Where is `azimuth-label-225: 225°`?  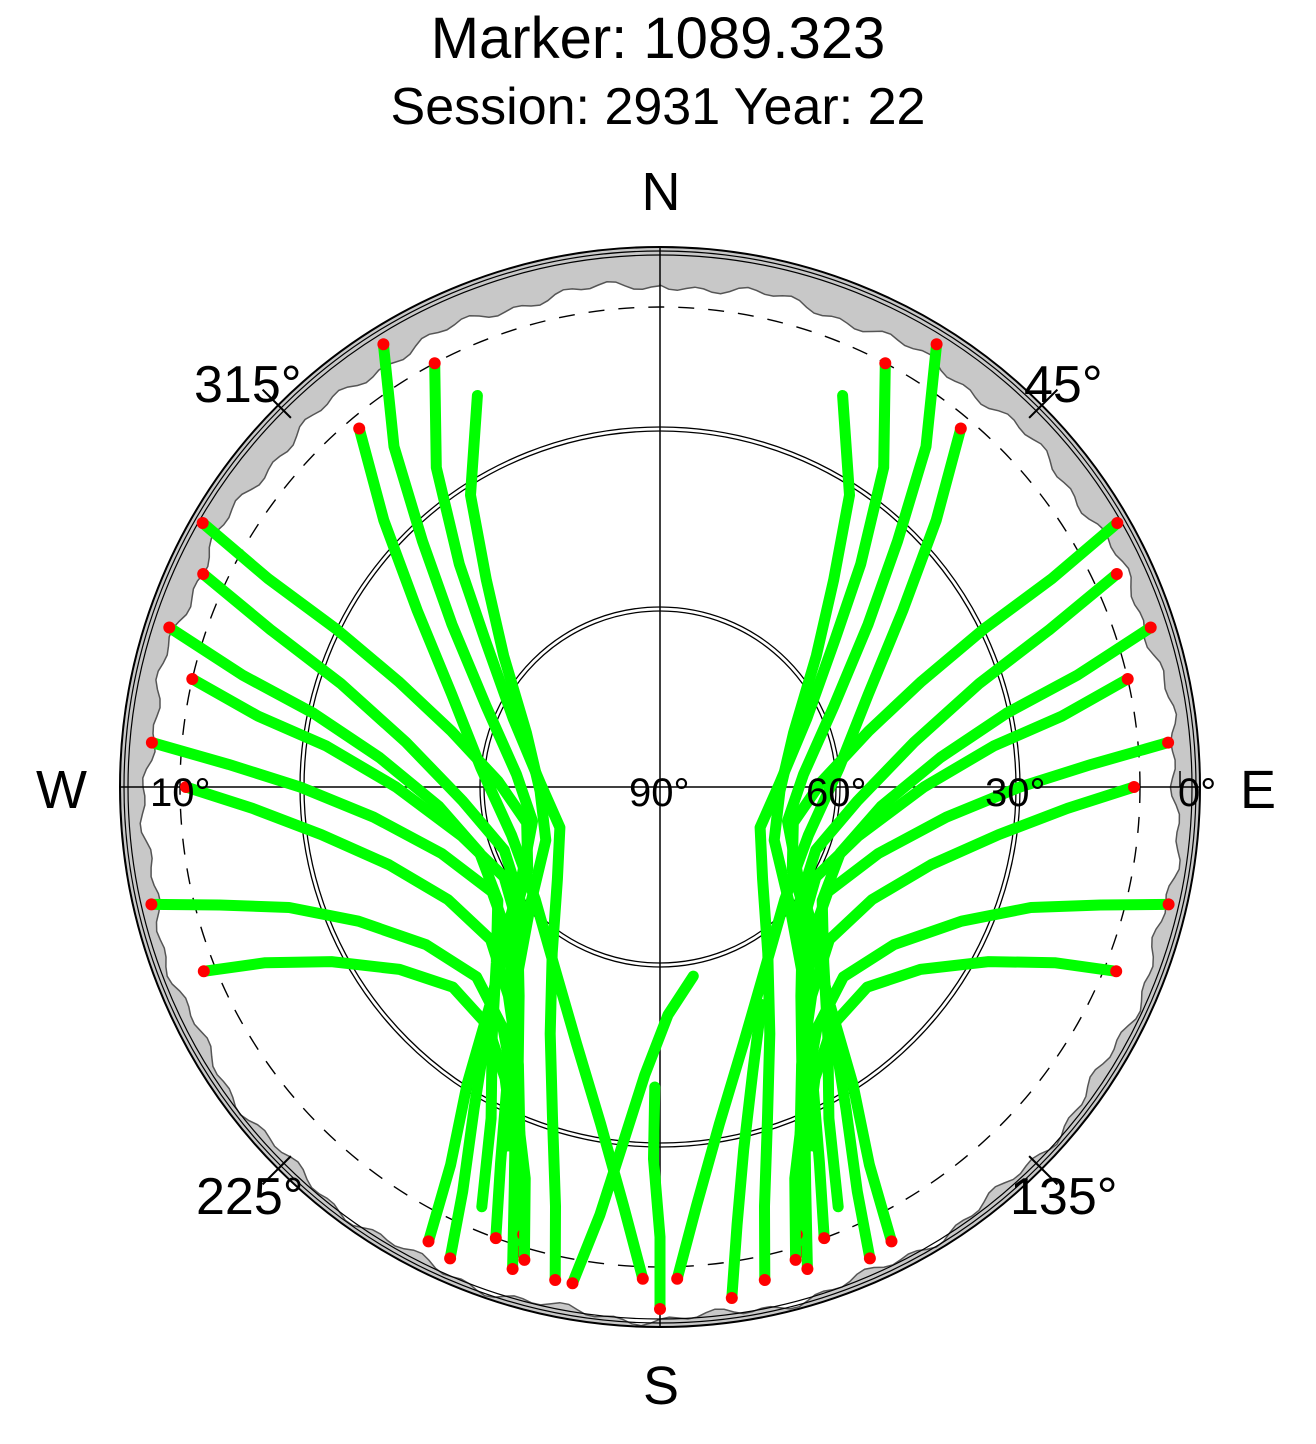 azimuth-label-225: 225° is located at coordinates (250, 1197).